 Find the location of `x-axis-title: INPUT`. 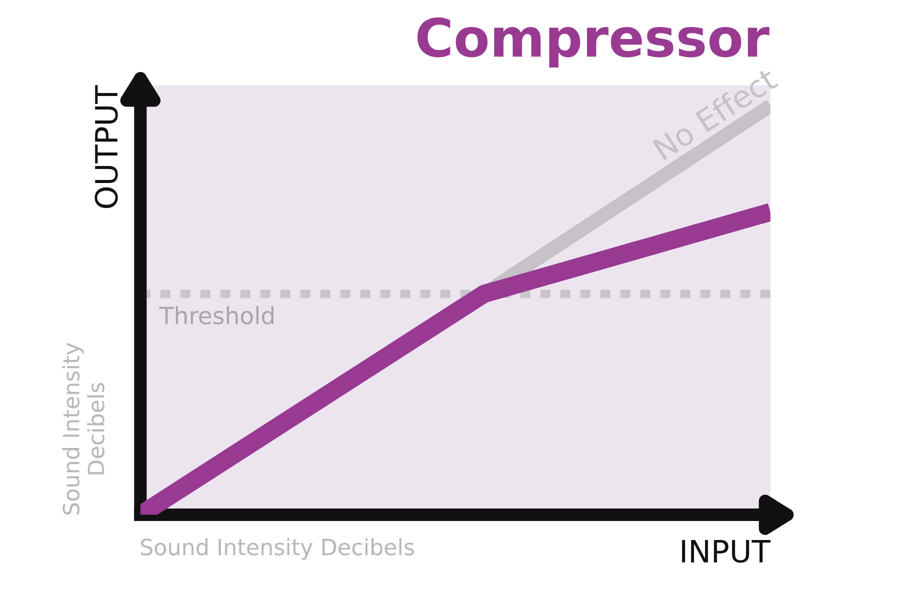

x-axis-title: INPUT is located at coordinates (726, 551).